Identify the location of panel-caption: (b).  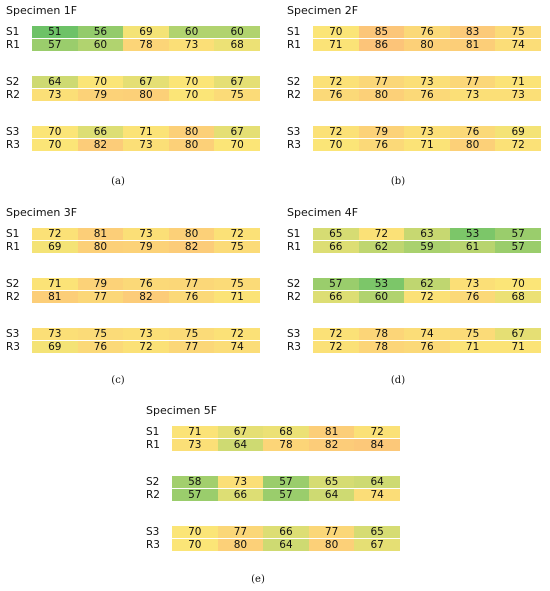
(398, 181).